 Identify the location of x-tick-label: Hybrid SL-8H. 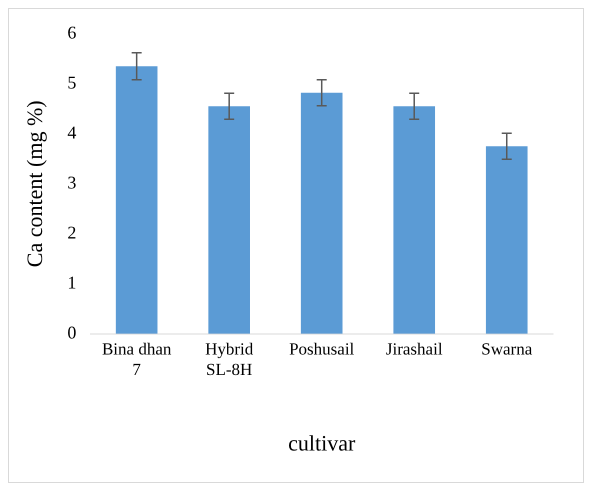
(229, 359).